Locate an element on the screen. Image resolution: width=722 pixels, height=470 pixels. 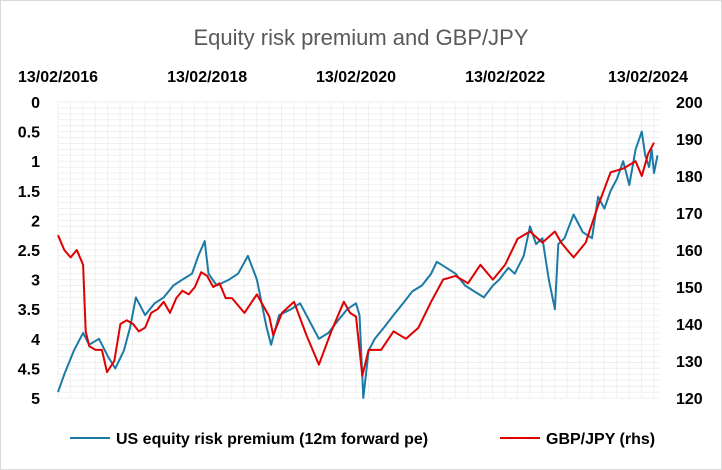
right-tick-label: 120 is located at coordinates (689, 399).